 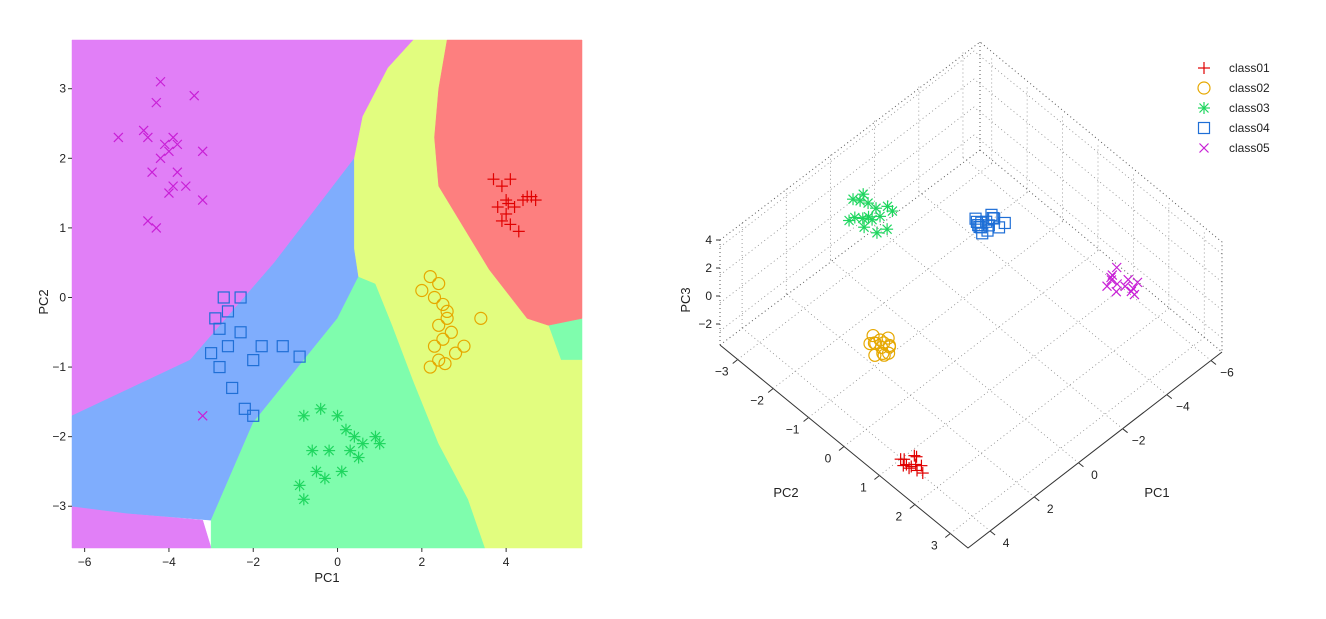 What do you see at coordinates (1249, 68) in the screenshot?
I see `legend-label-class01: class01` at bounding box center [1249, 68].